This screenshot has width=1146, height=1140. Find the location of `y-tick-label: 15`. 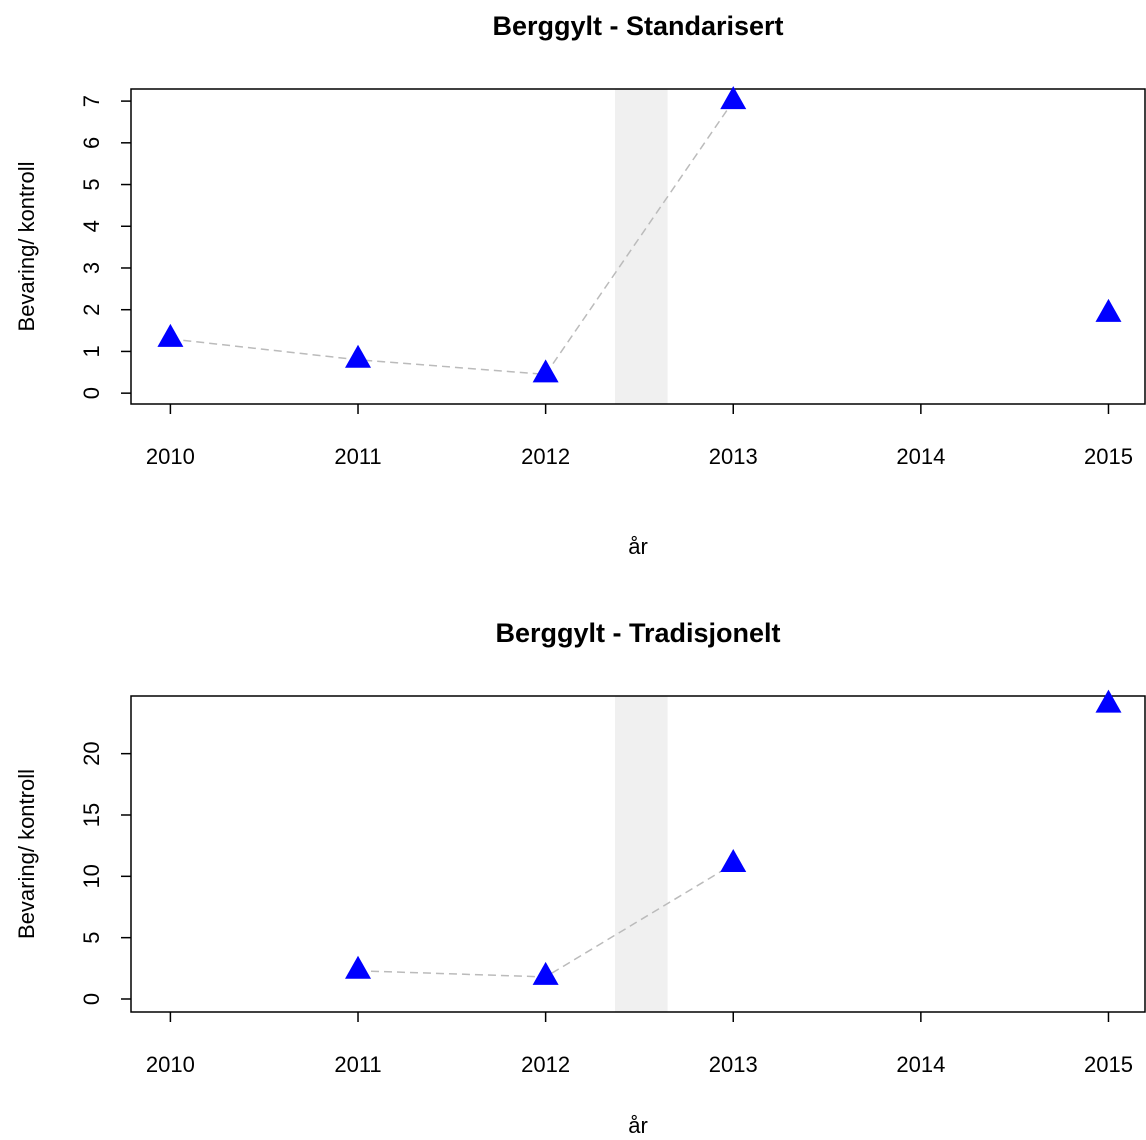

y-tick-label: 15 is located at coordinates (91, 815).